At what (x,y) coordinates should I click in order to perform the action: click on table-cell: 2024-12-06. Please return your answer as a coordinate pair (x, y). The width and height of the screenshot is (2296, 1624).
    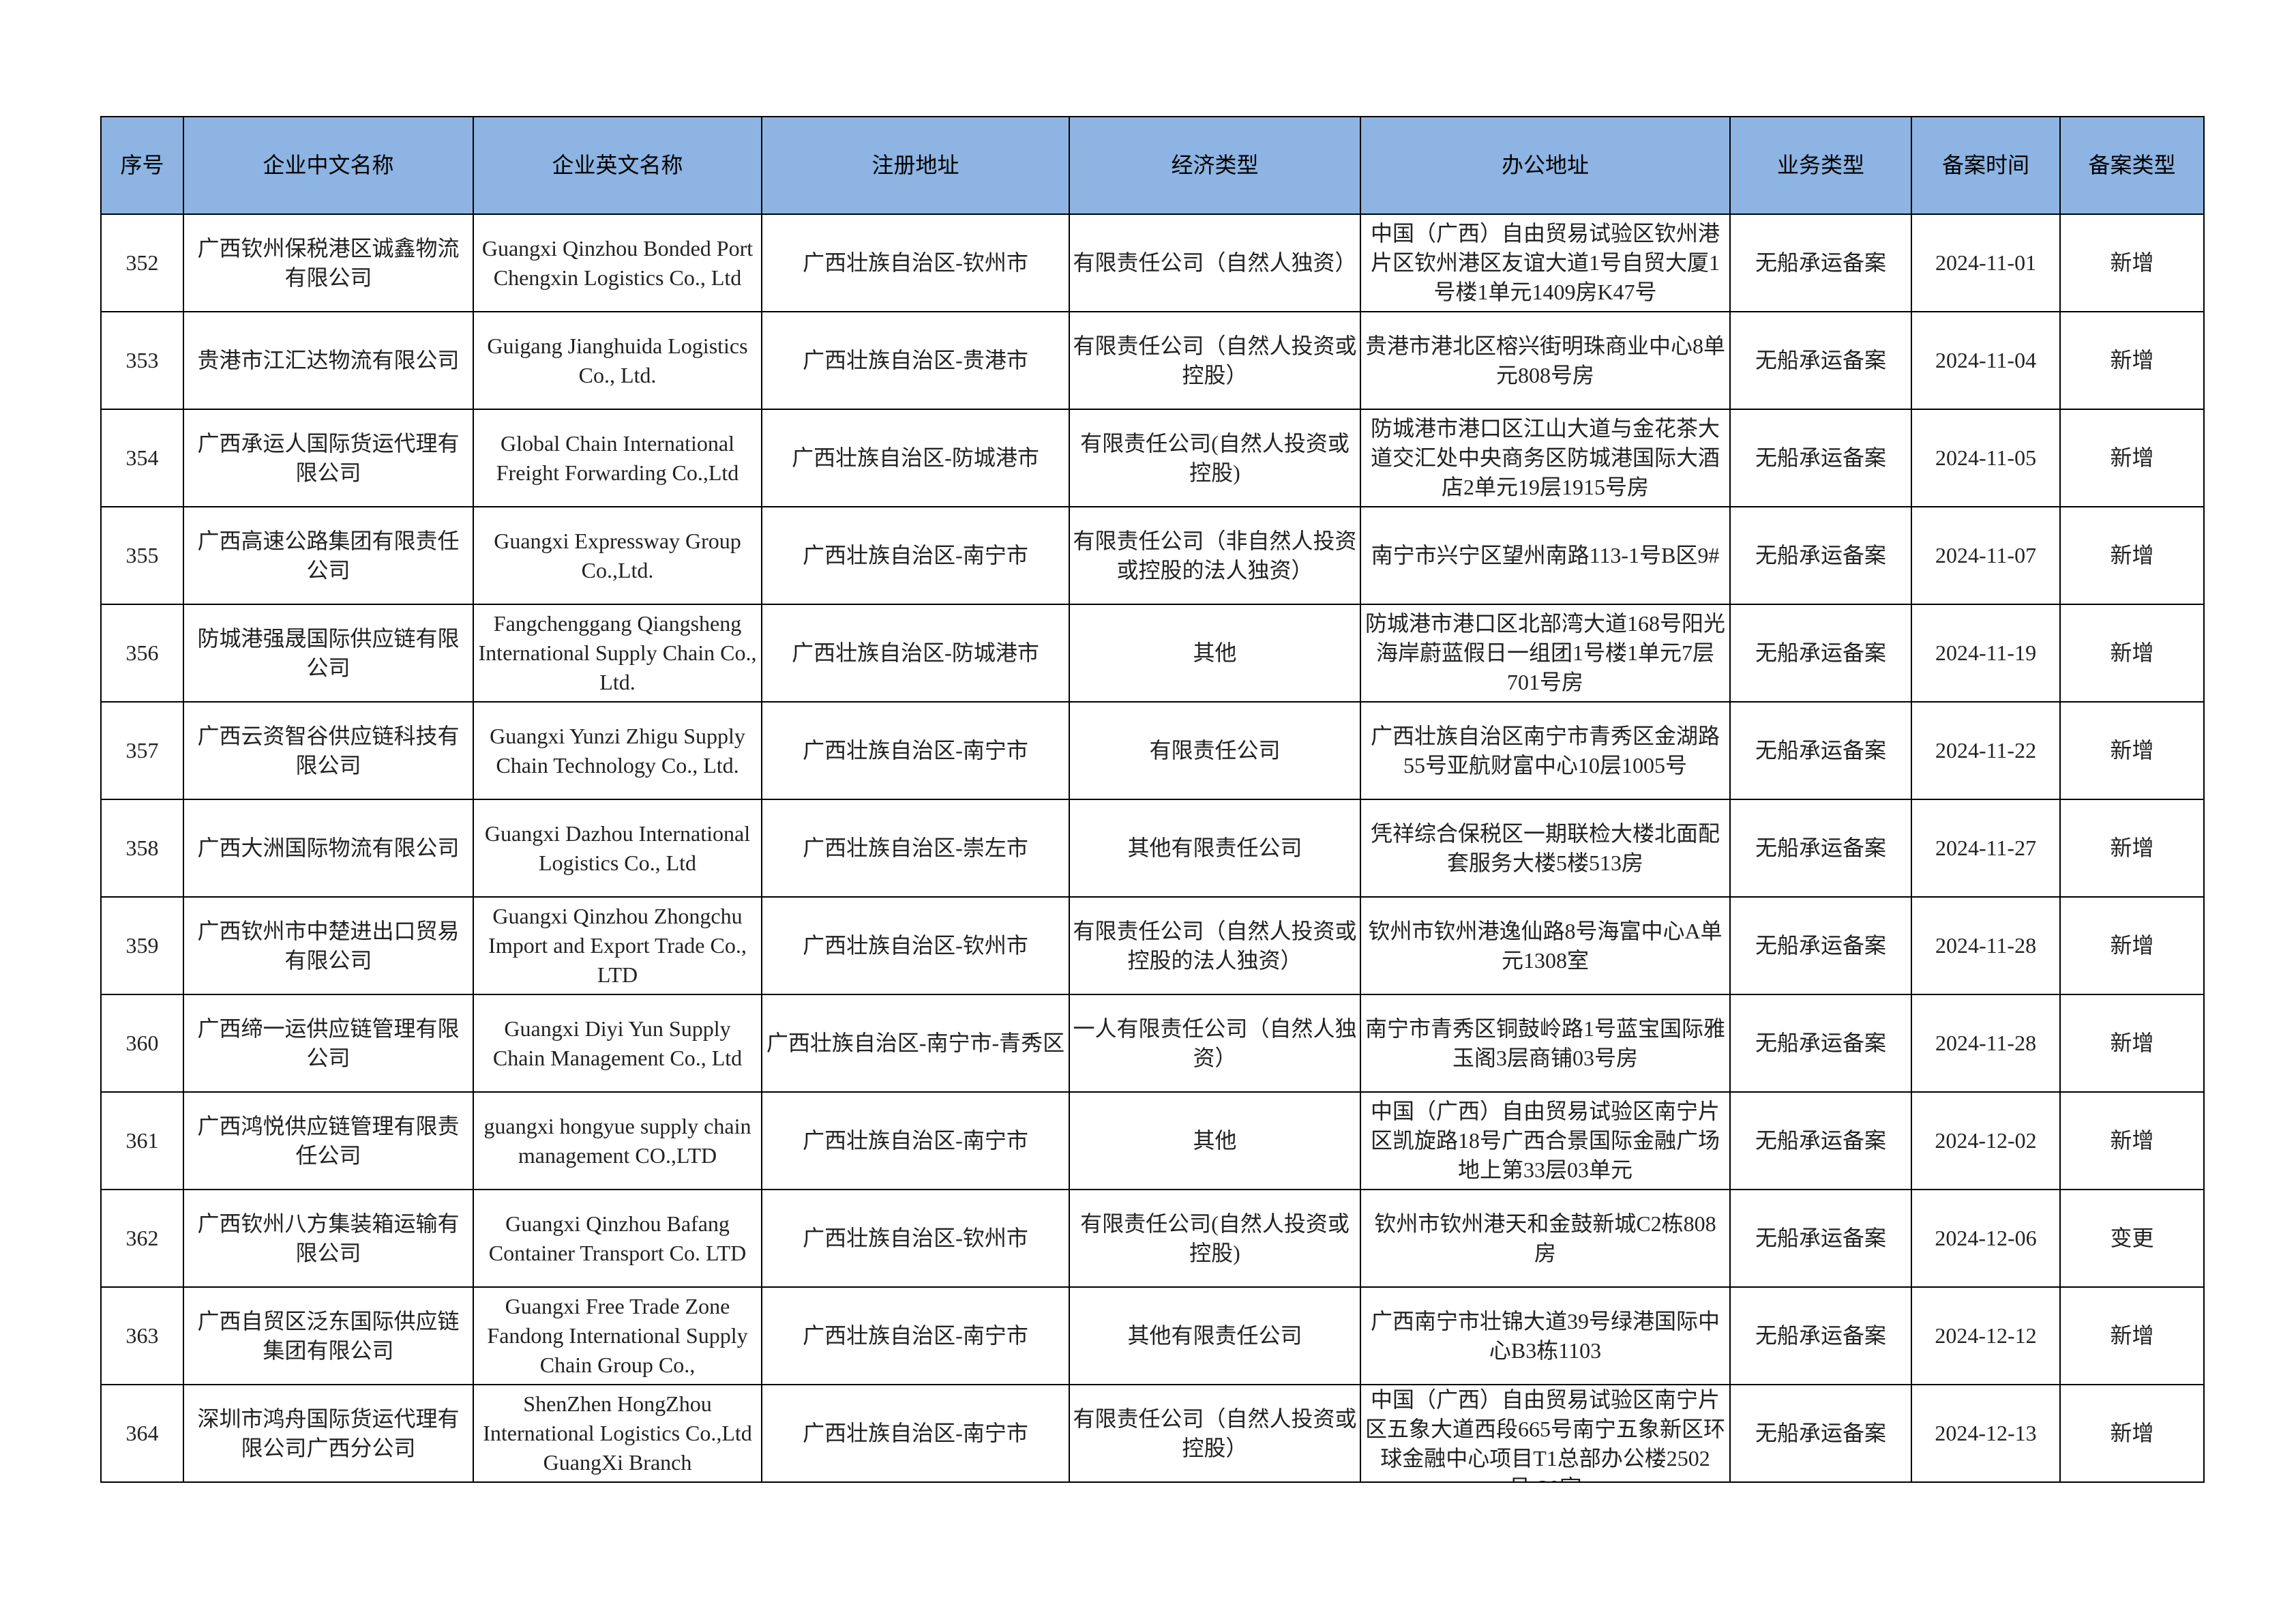
    Looking at the image, I should click on (1986, 1238).